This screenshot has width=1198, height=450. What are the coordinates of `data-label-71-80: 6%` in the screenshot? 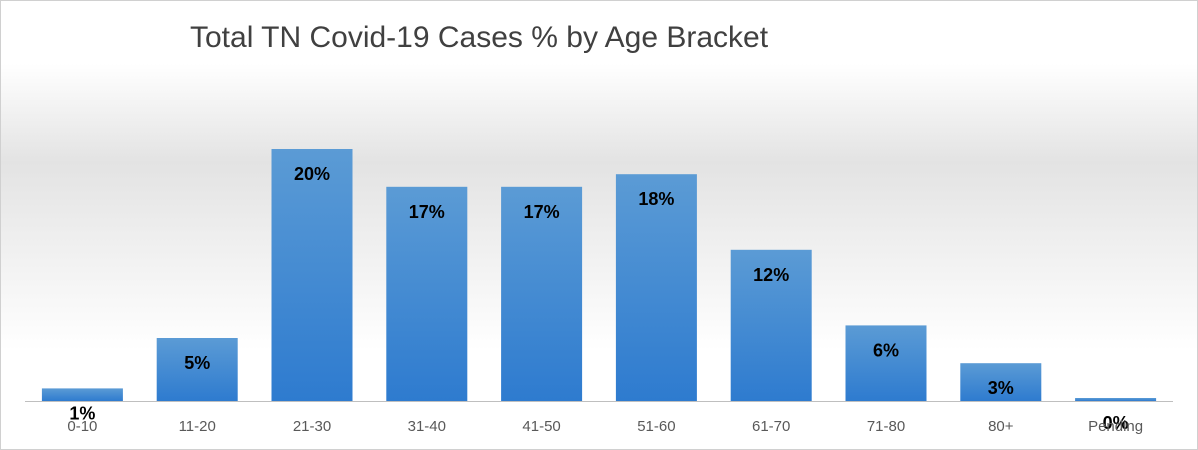 It's located at (886, 350).